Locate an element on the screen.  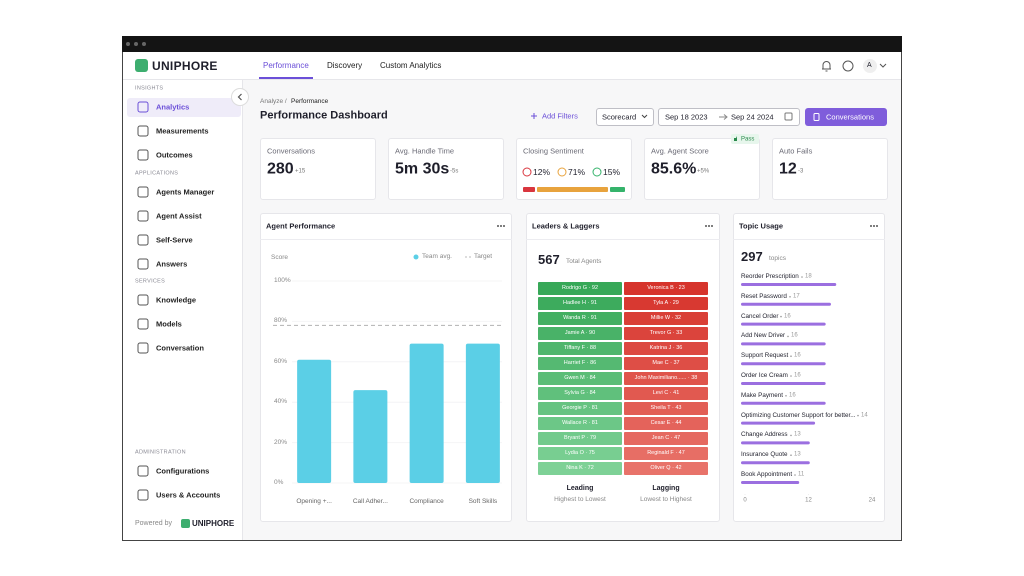
agent-cell: Tyla A · 29 is located at coordinates (666, 303).